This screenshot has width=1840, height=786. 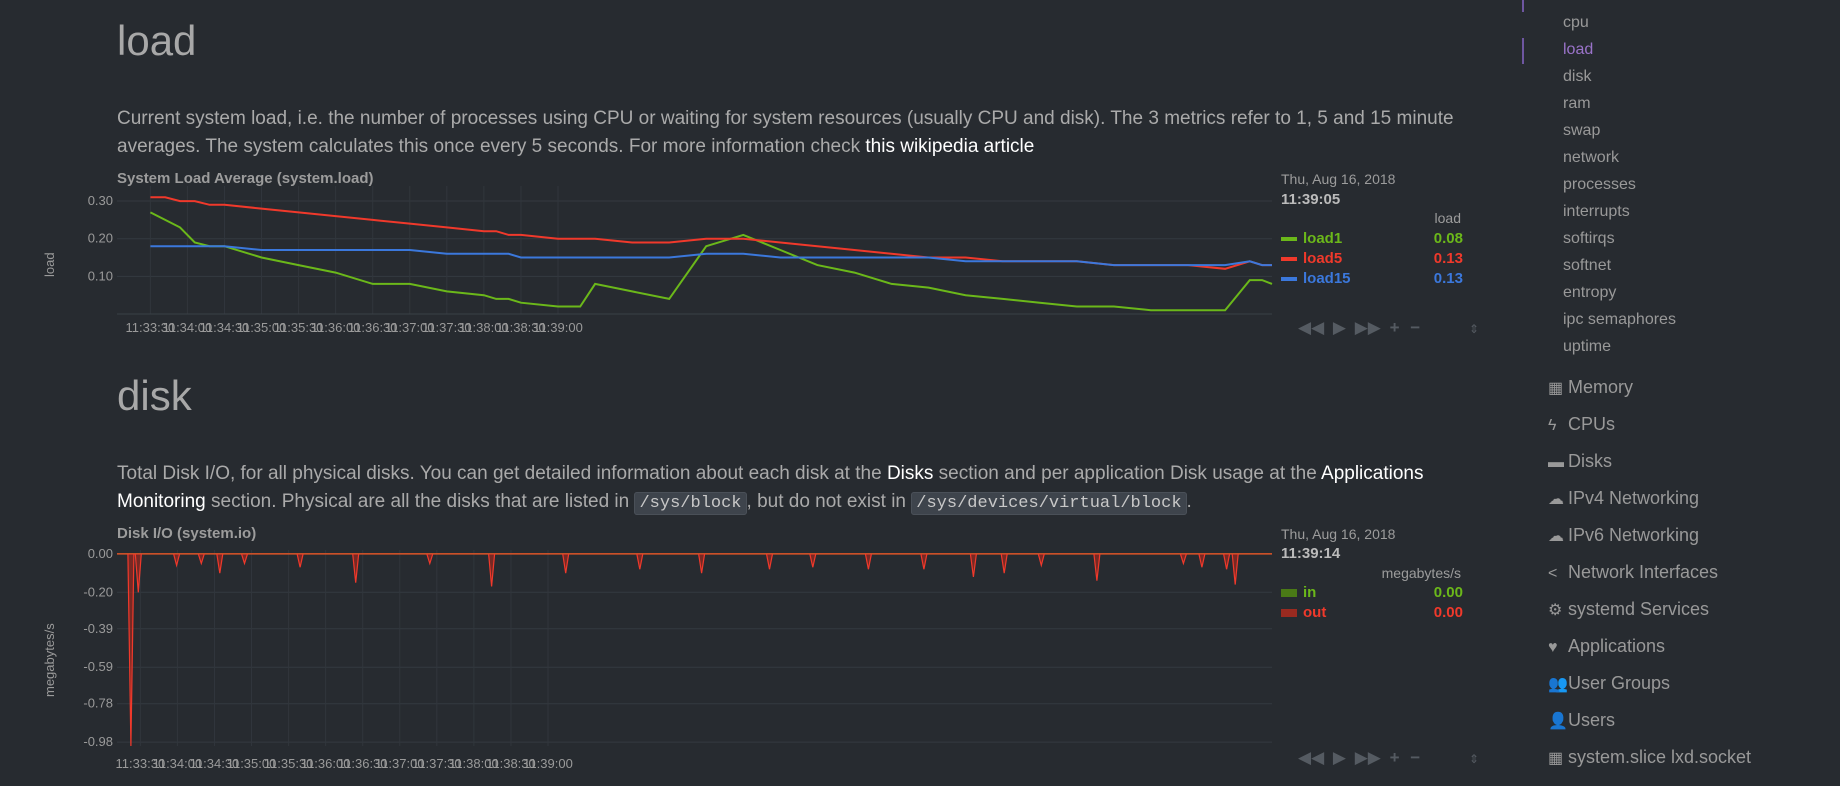 I want to click on load-legend-units: load, so click(x=1447, y=218).